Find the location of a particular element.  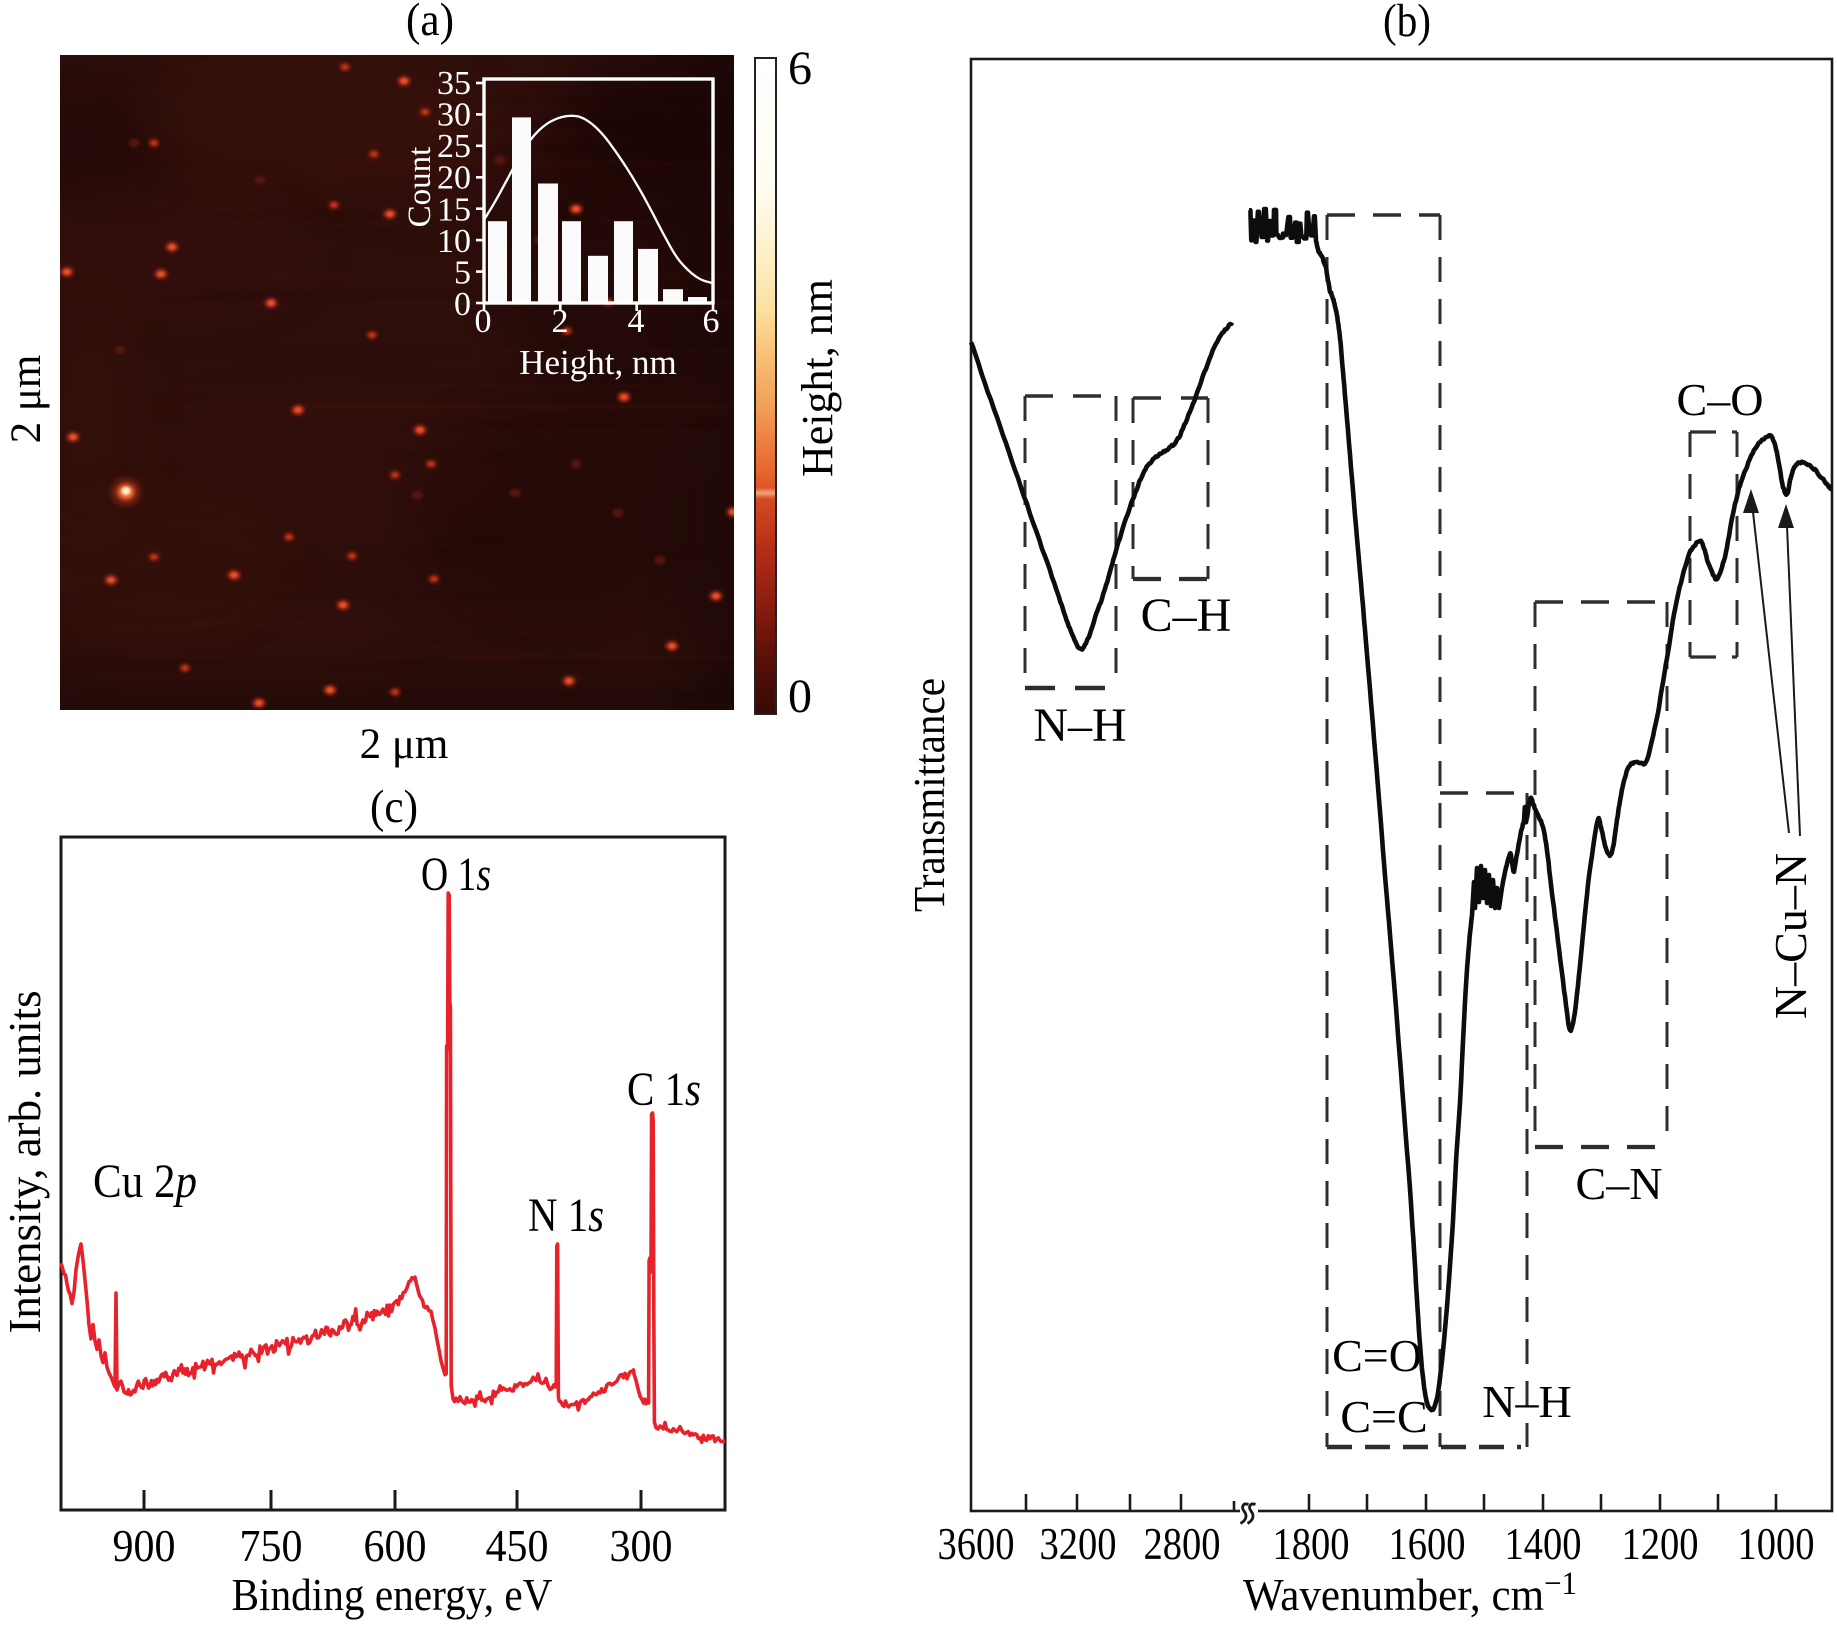

svg-text: 1400 is located at coordinates (1543, 1544).